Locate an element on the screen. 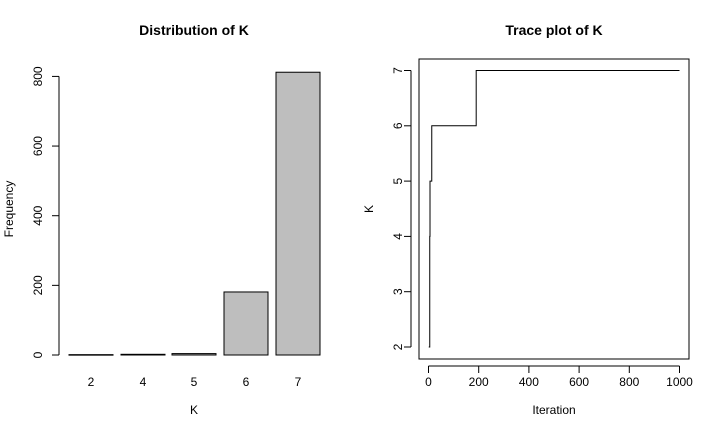  trace-x-tick-label: 400 is located at coordinates (529, 382).